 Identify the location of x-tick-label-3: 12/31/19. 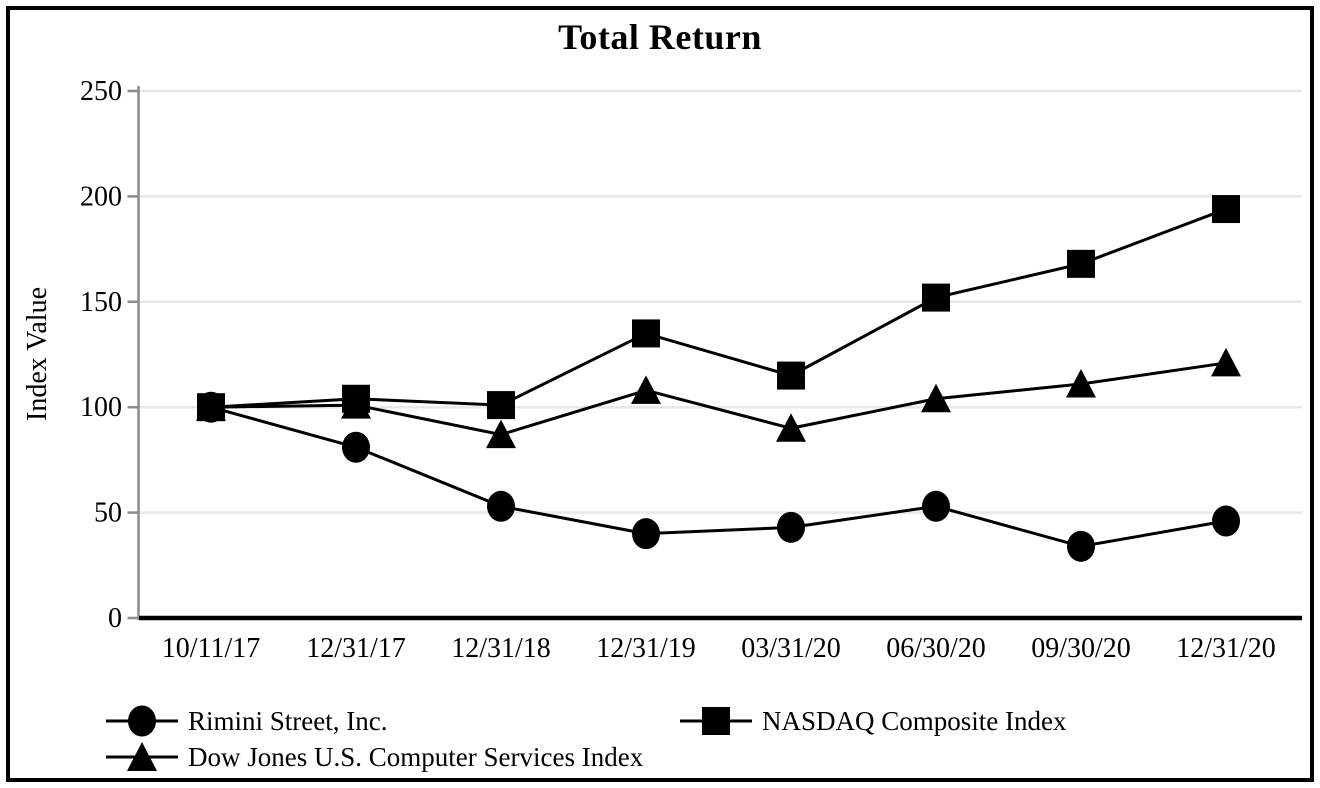
(646, 648).